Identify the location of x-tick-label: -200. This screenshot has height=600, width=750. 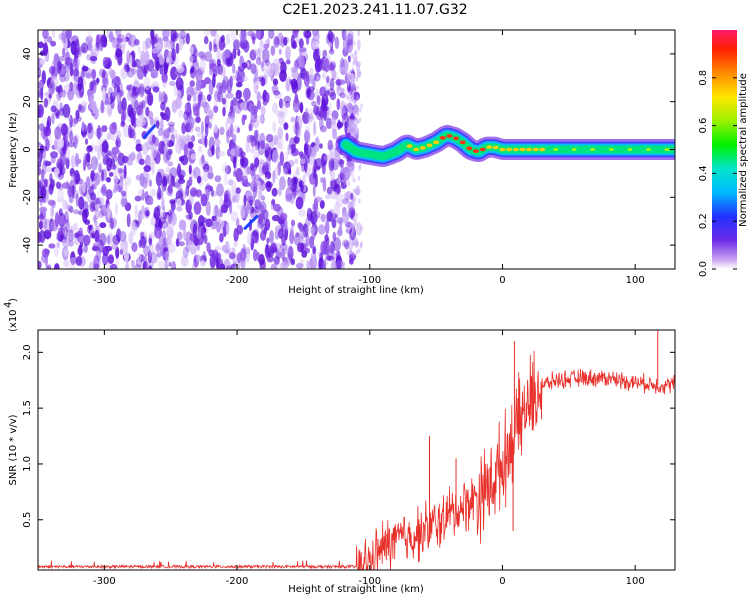
(237, 280).